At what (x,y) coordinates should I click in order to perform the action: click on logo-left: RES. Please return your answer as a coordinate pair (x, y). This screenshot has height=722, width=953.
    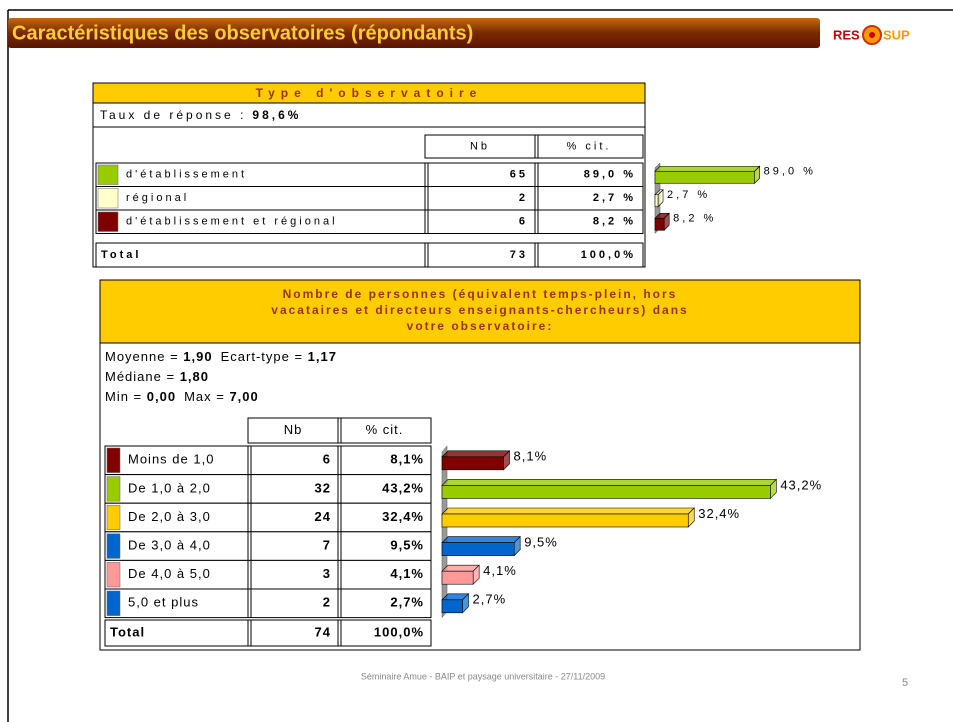
    Looking at the image, I should click on (846, 34).